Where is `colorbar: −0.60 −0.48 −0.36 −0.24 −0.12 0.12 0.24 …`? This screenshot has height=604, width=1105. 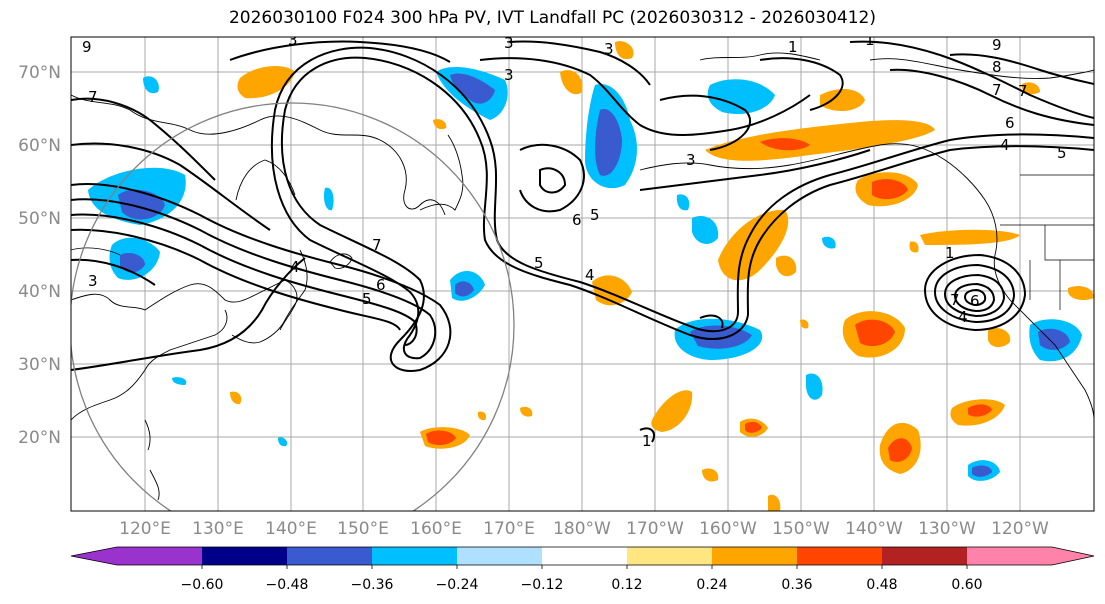
colorbar: −0.60 −0.48 −0.36 −0.24 −0.12 0.12 0.24 … is located at coordinates (582, 569).